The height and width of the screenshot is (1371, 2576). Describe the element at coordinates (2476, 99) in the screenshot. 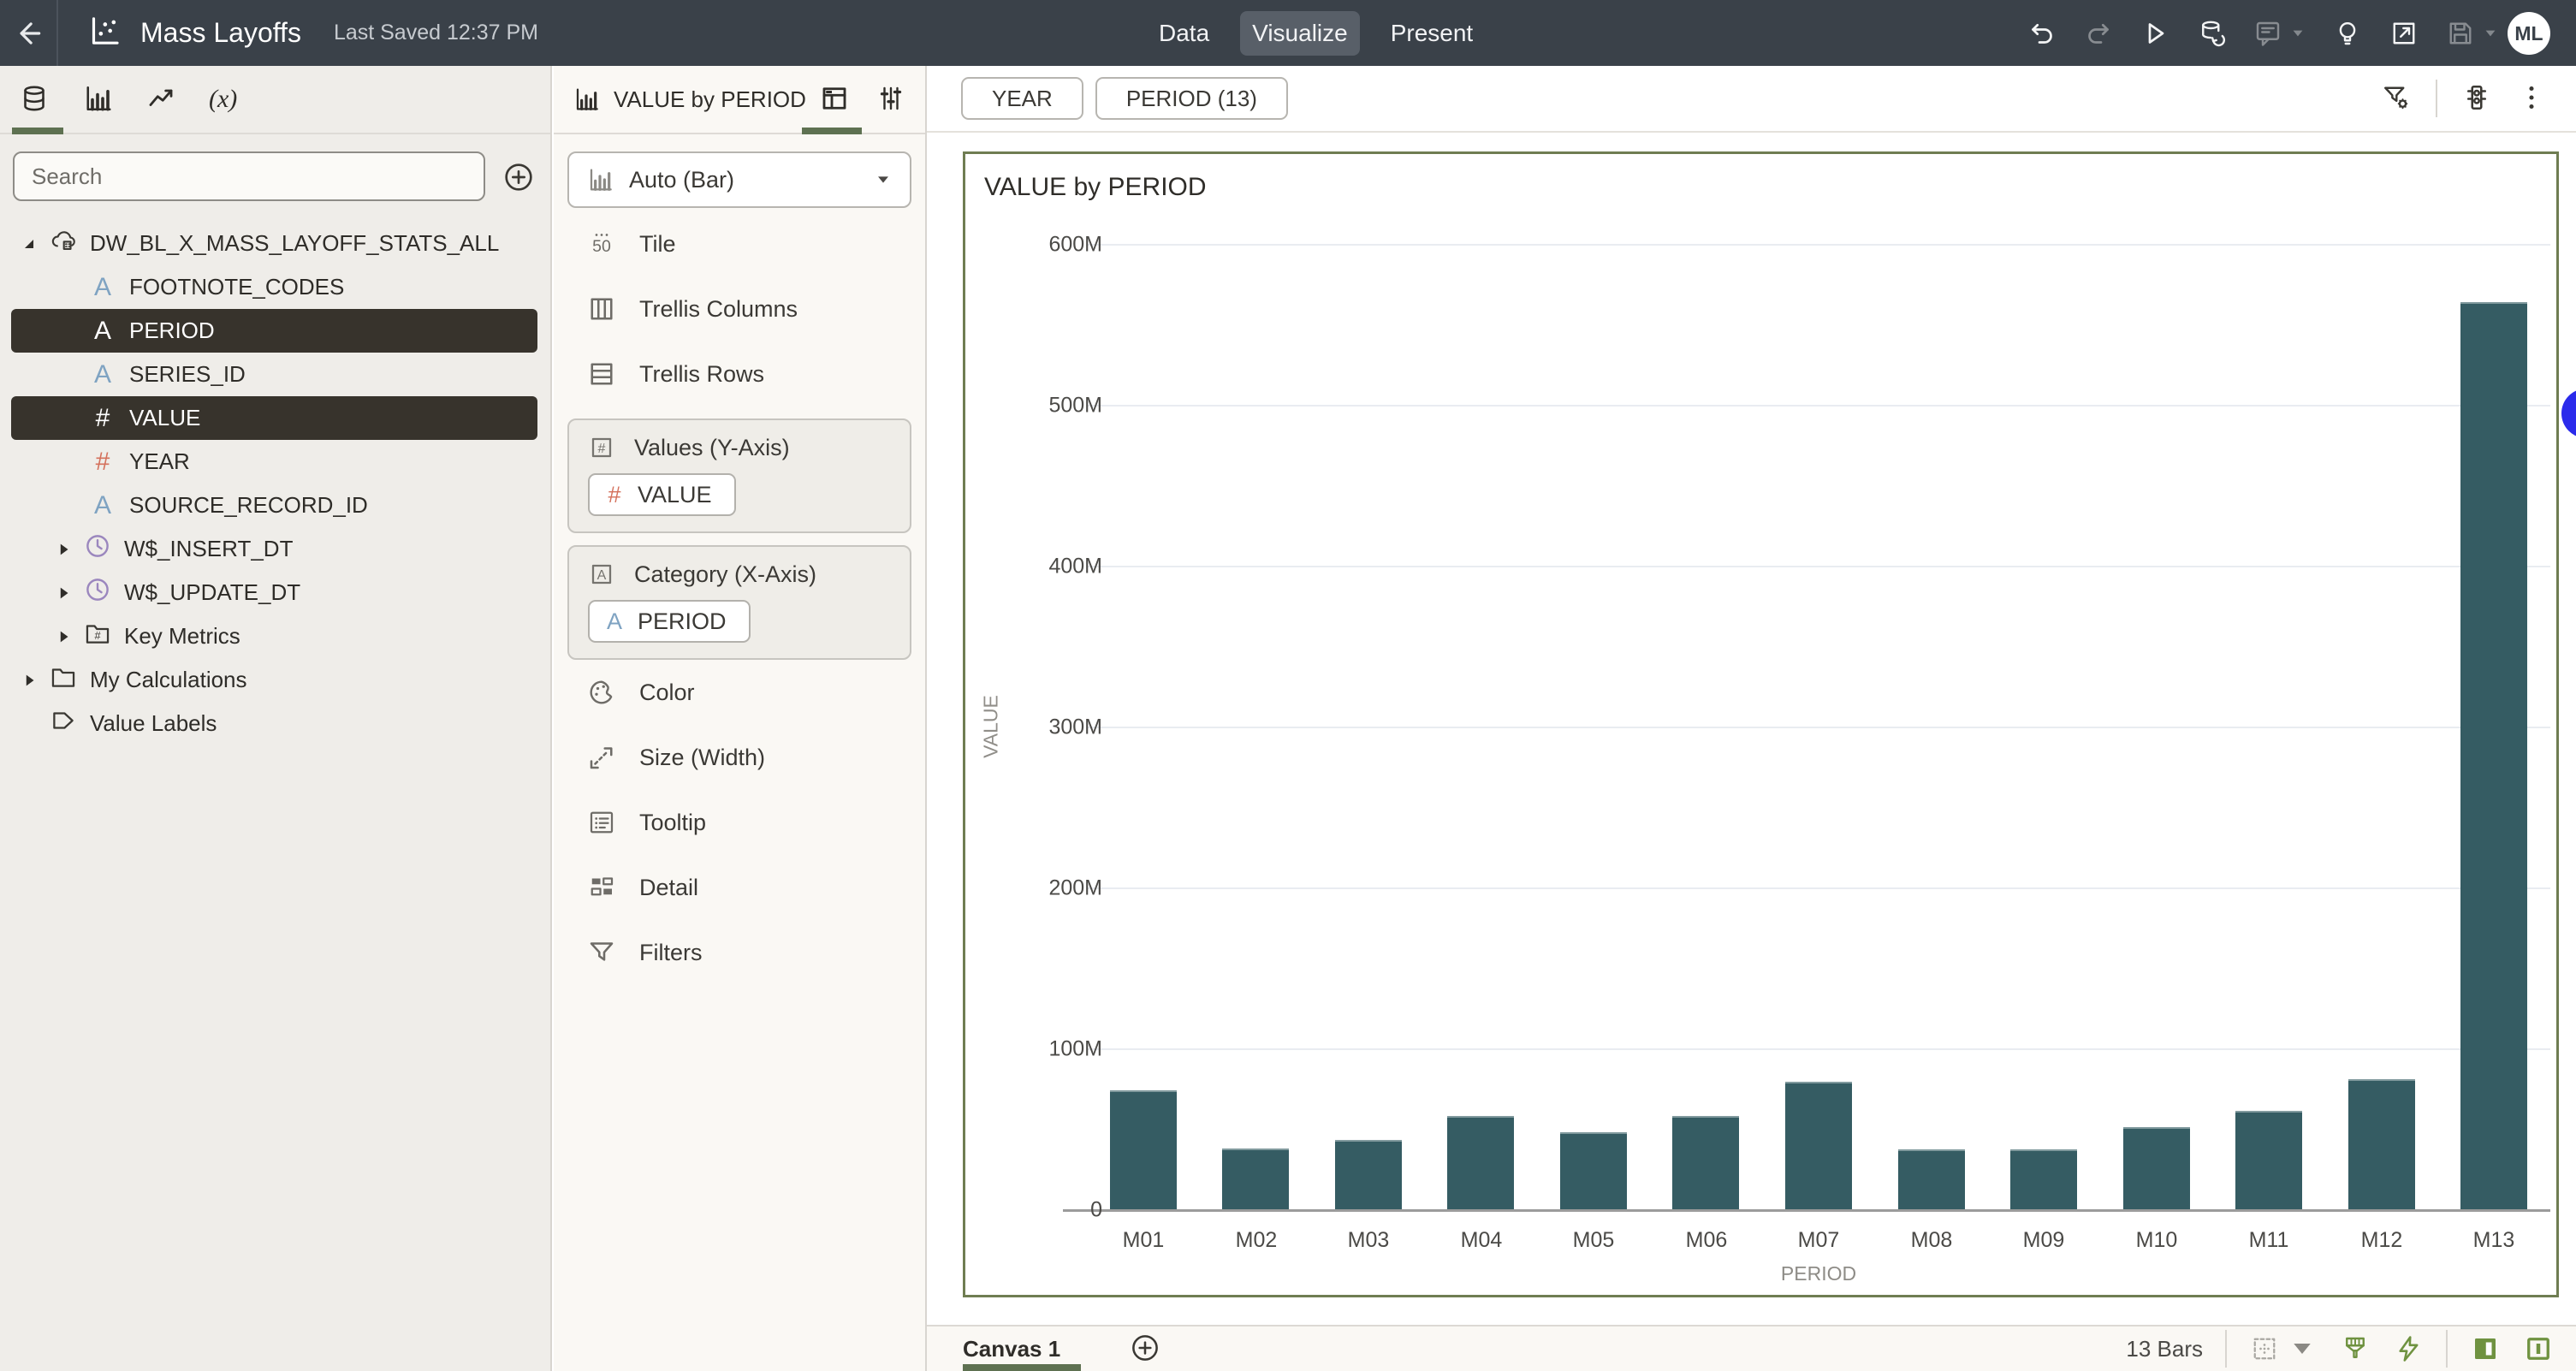

I see `canvas-status-button` at that location.